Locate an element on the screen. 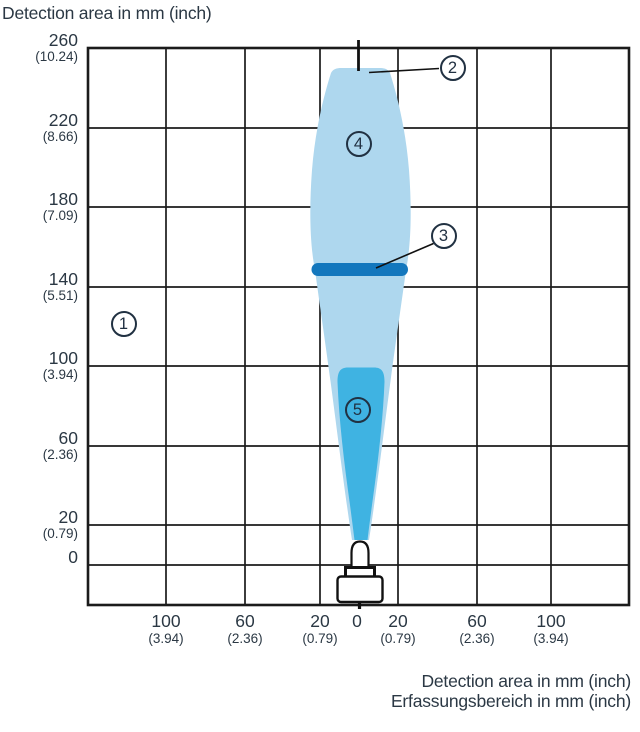  sensor-transducer-dome is located at coordinates (360, 556).